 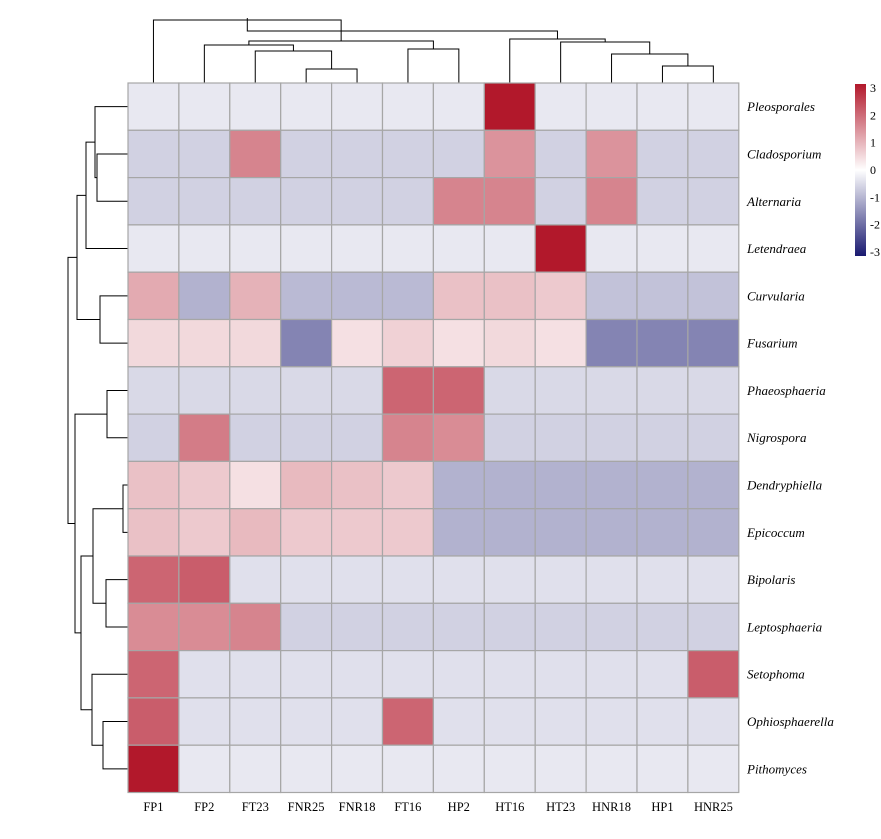 What do you see at coordinates (408, 296) in the screenshot?
I see `heatmap-cell-curvularia-ft16` at bounding box center [408, 296].